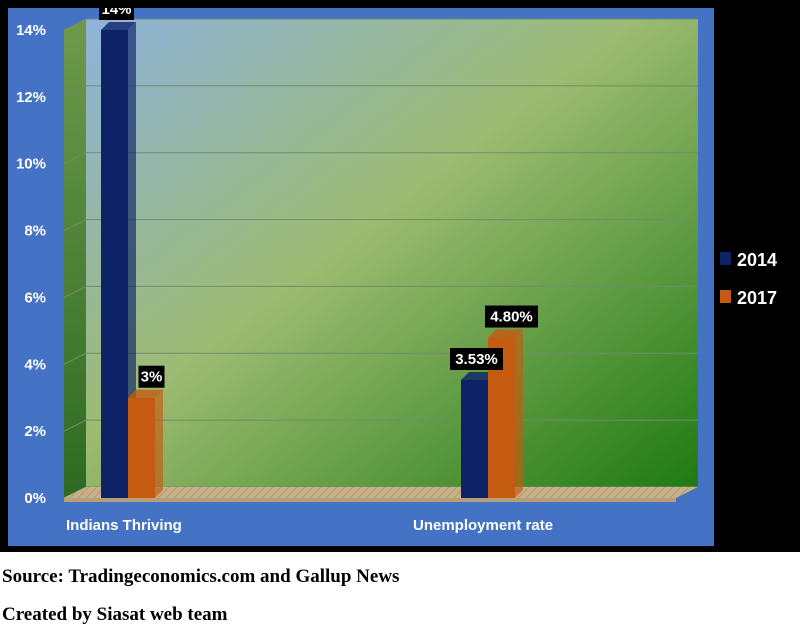 This screenshot has height=628, width=800. I want to click on x-category-label: Unemployment rate, so click(483, 525).